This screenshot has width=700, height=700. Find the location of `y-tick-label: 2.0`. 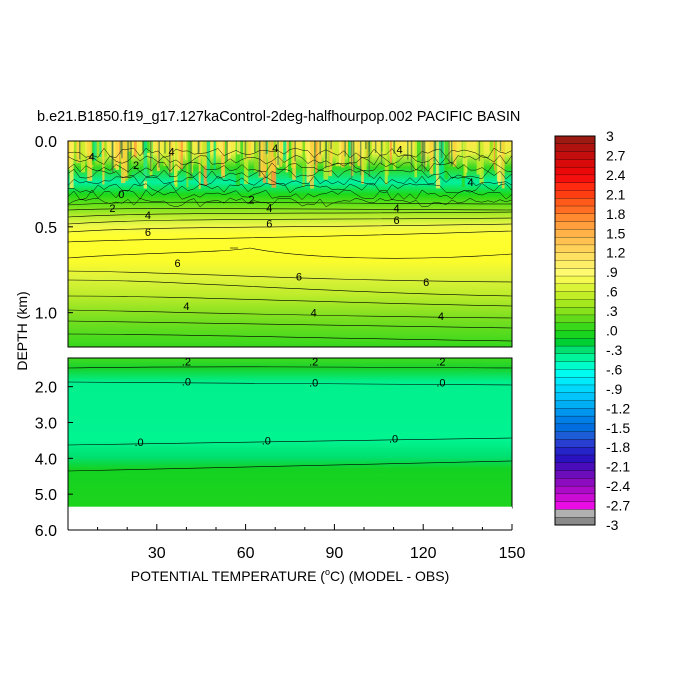

y-tick-label: 2.0 is located at coordinates (46, 388).